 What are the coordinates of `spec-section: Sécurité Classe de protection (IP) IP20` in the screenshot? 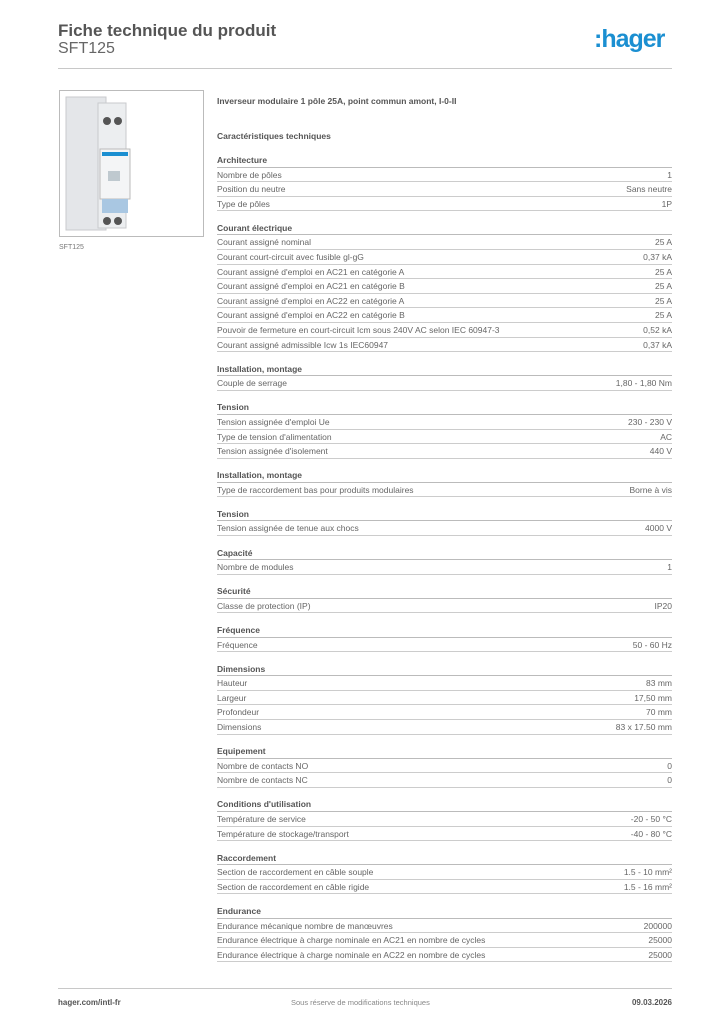 It's located at (444, 599).